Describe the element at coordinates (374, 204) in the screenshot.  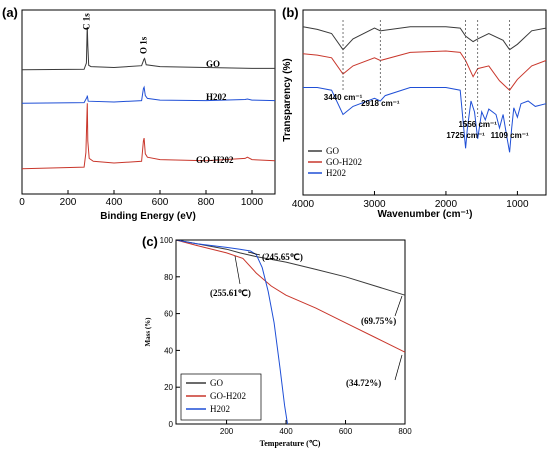
I see `x-tick-label: 3000` at that location.